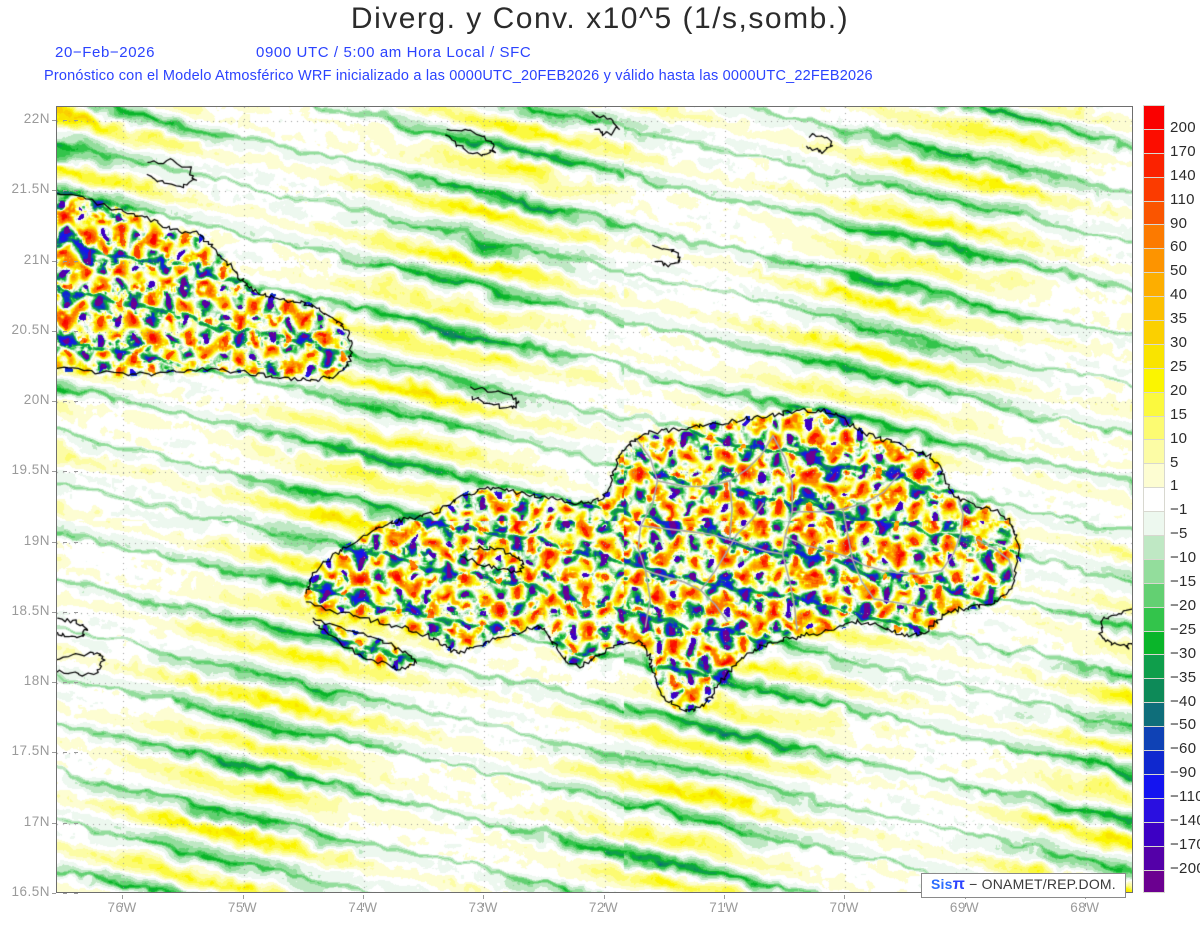 The width and height of the screenshot is (1200, 927). What do you see at coordinates (1048, 884) in the screenshot?
I see `organization-name: ONAMET/REP.DOM.` at bounding box center [1048, 884].